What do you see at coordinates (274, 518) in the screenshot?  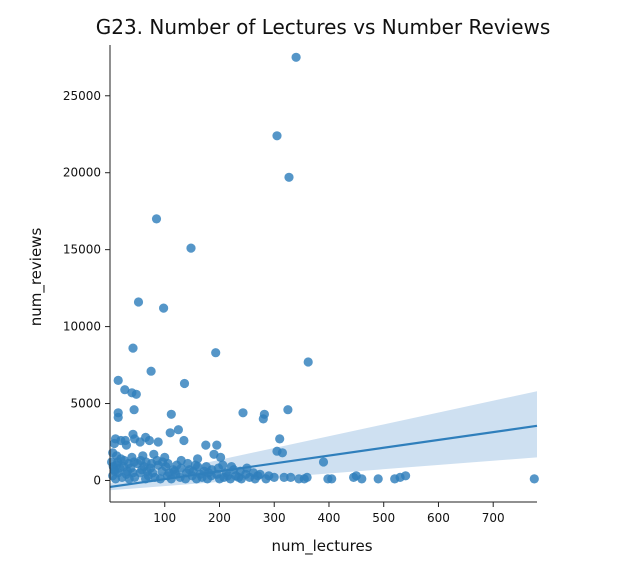 I see `x-tick-label: 300` at bounding box center [274, 518].